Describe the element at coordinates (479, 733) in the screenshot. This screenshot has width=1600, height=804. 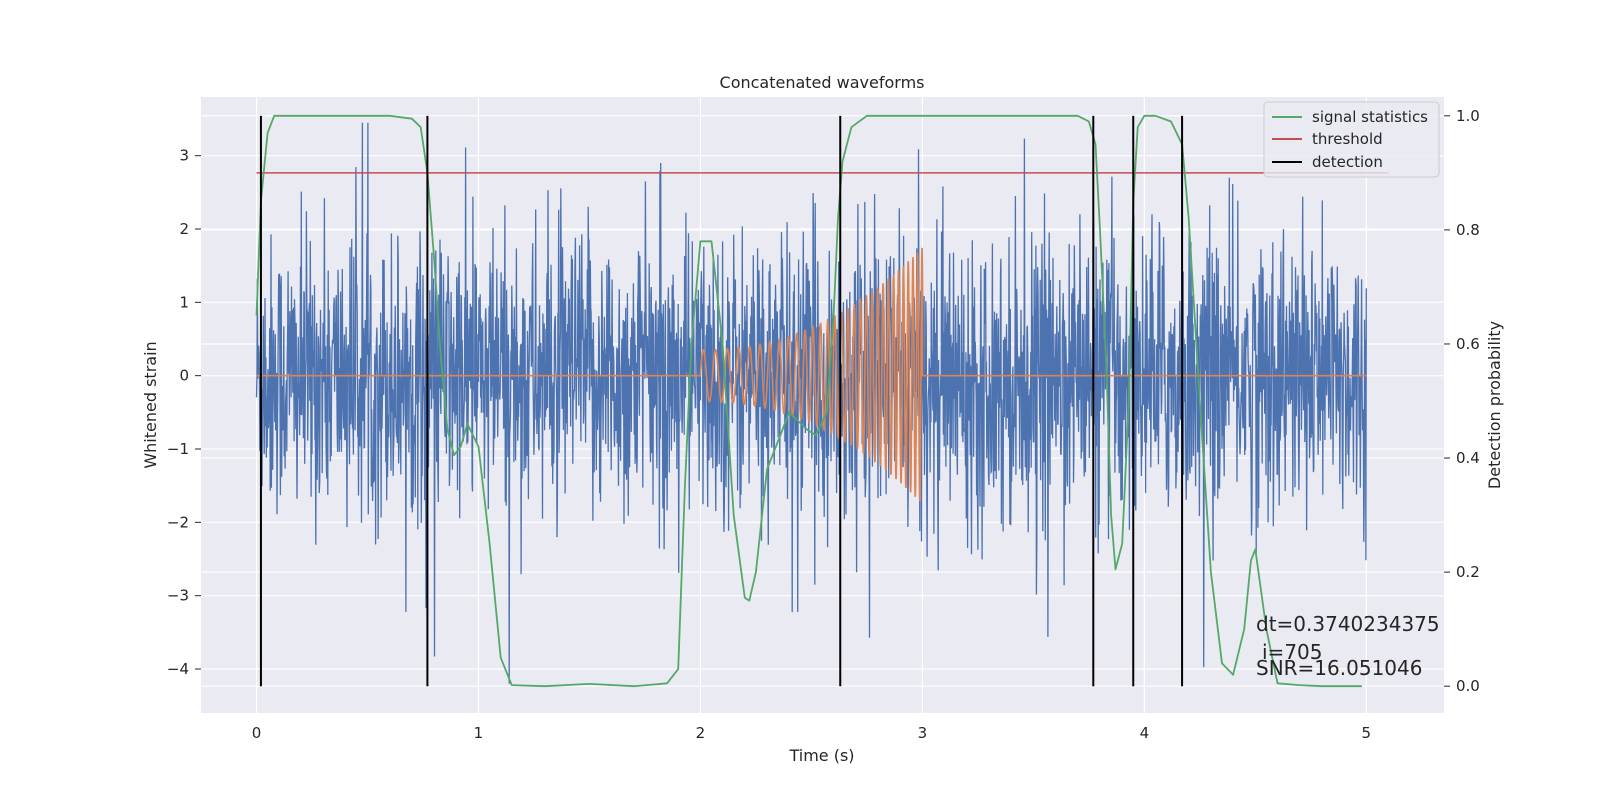
I see `x-tick-label: 1` at that location.